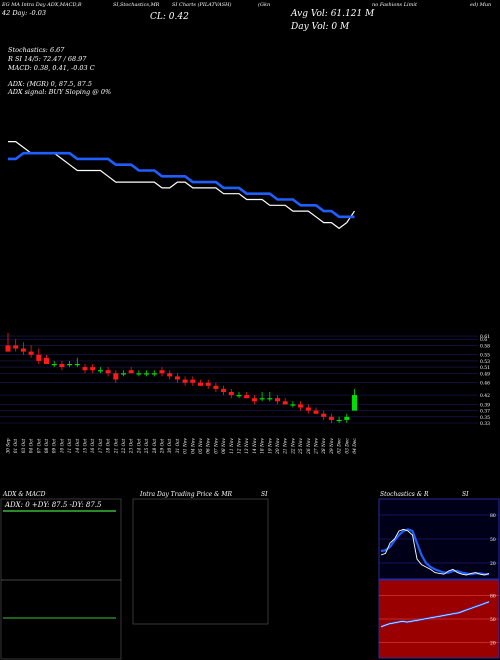 The height and width of the screenshot is (660, 500). I want to click on x-date-label: 01 Nov, so click(186, 446).